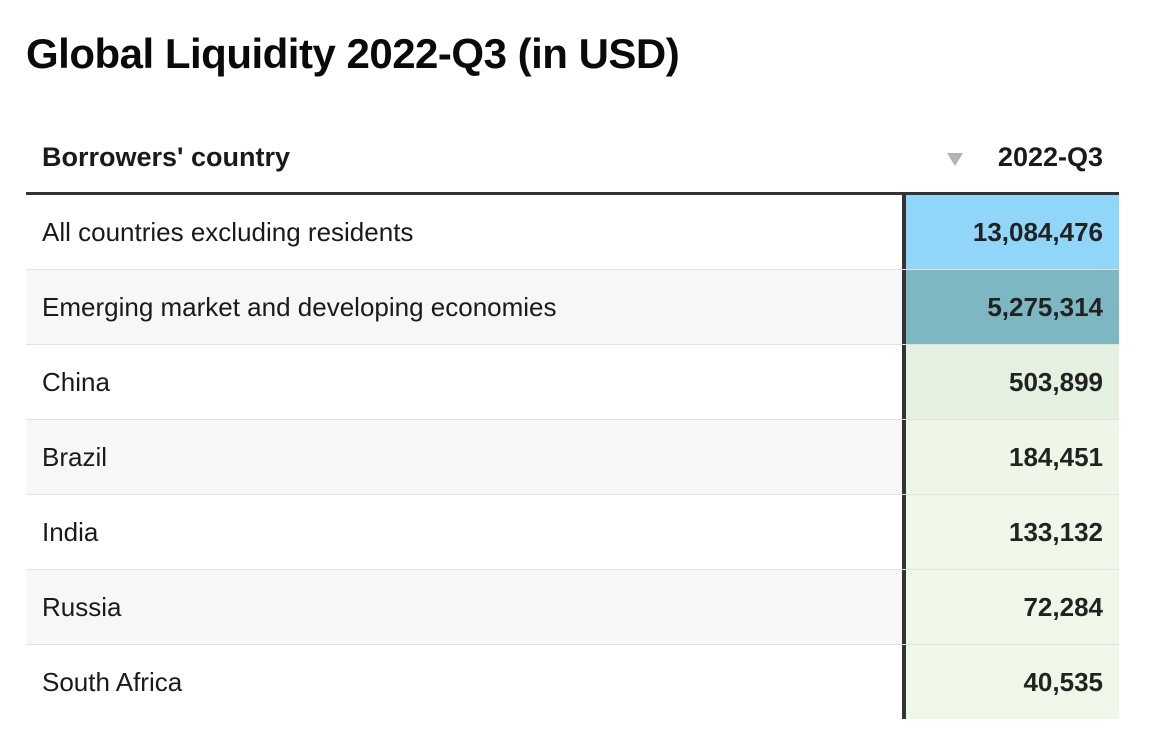 The width and height of the screenshot is (1162, 746). I want to click on sort-descending-icon, so click(955, 159).